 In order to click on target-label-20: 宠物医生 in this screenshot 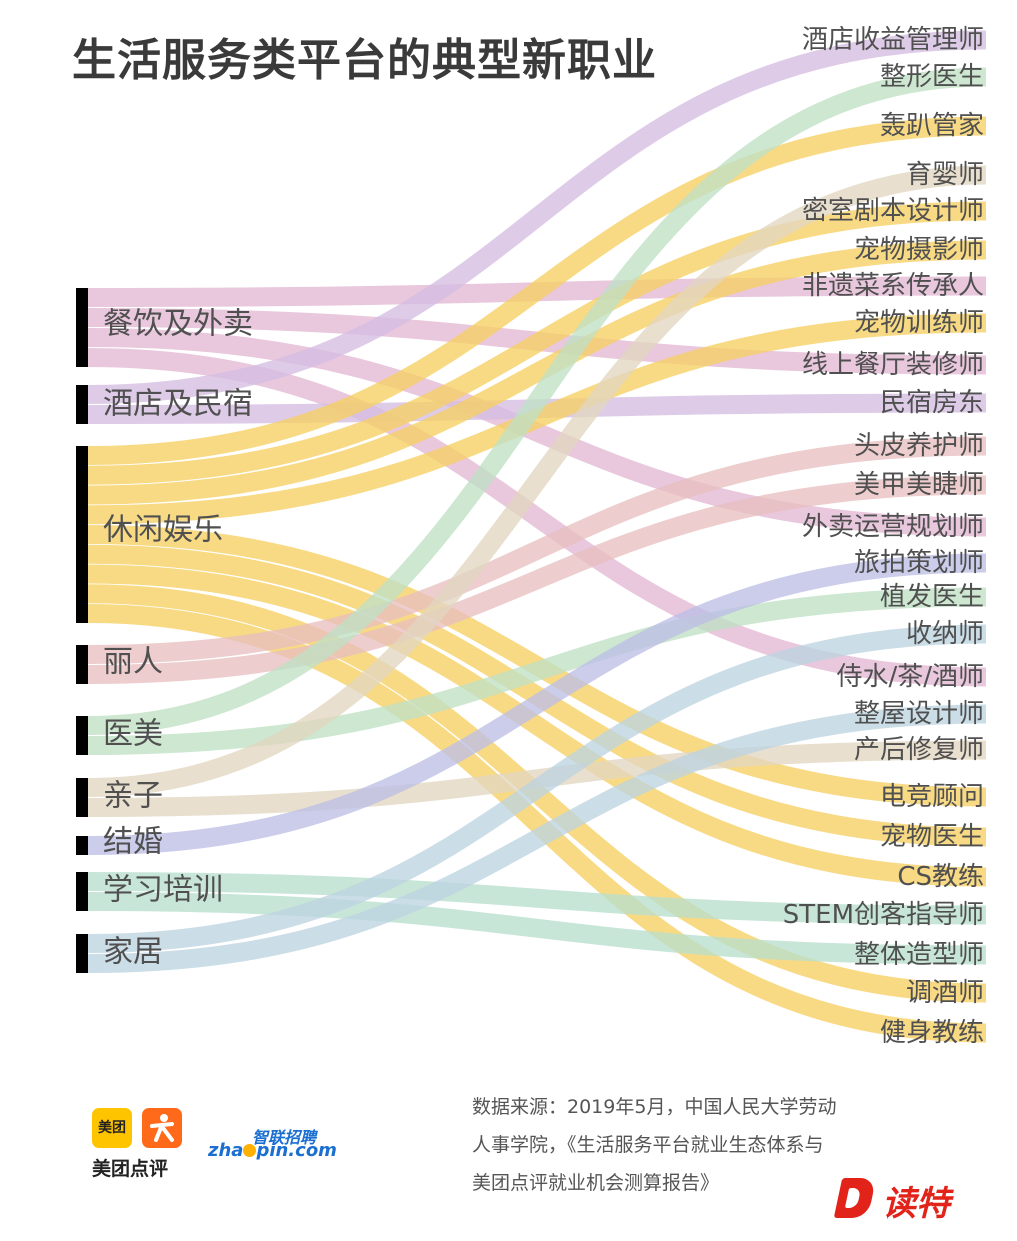, I will do `click(932, 837)`.